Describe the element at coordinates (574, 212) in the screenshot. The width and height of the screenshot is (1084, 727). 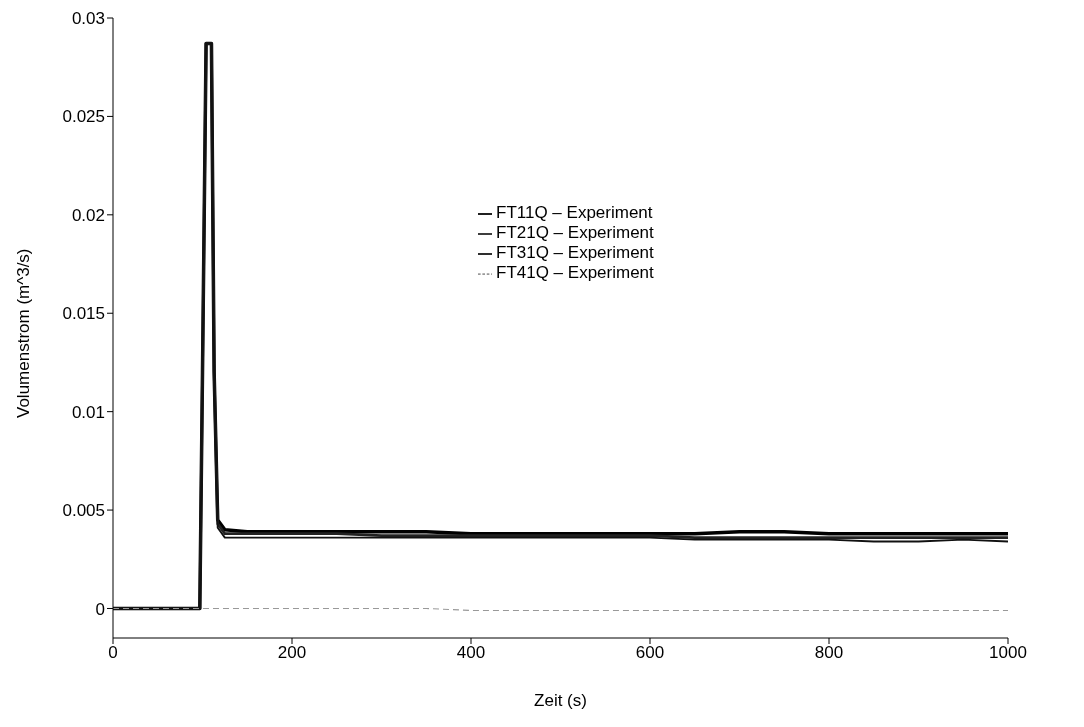
I see `legend-label: FT11Q – Experiment` at that location.